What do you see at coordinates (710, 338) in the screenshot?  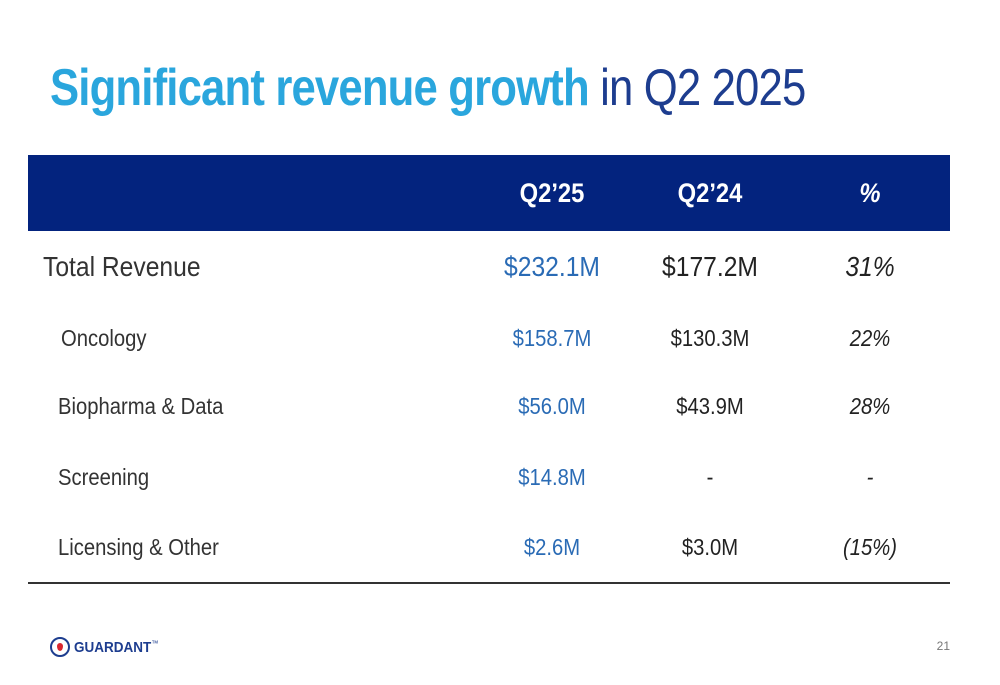 I see `cell-q2-24: $130.3M` at bounding box center [710, 338].